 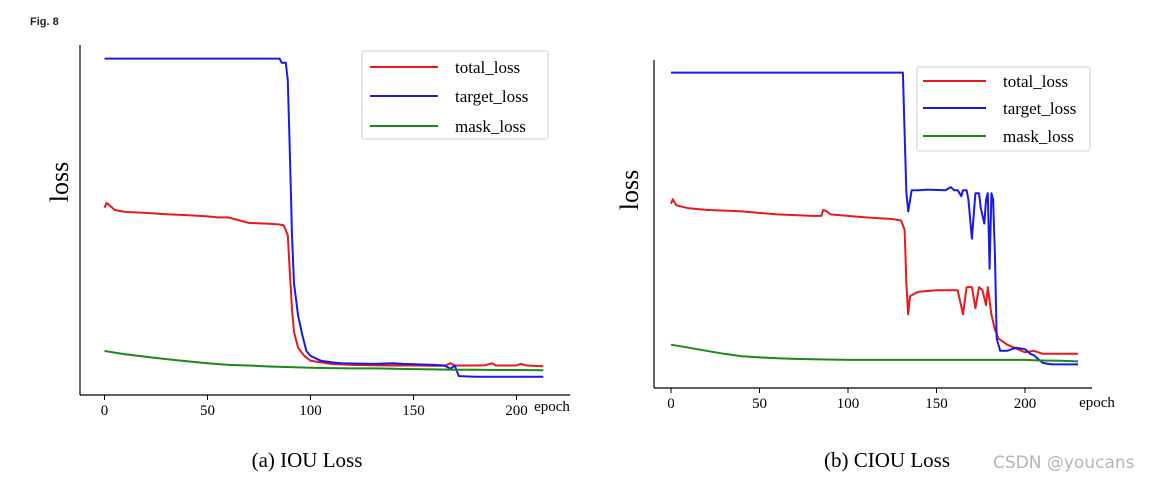 What do you see at coordinates (44, 22) in the screenshot?
I see `figure-label: Fig. 8` at bounding box center [44, 22].